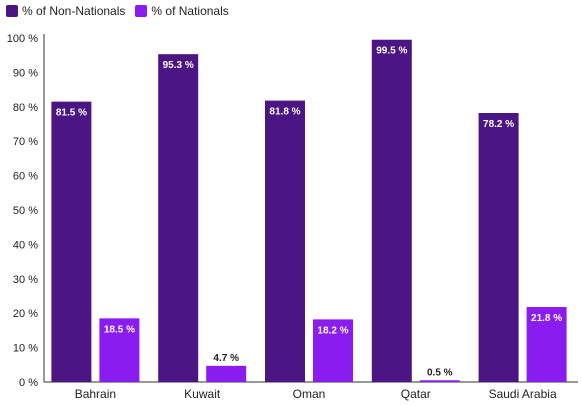 This screenshot has height=406, width=582. Describe the element at coordinates (25, 349) in the screenshot. I see `y-tick-label: 10 %` at that location.